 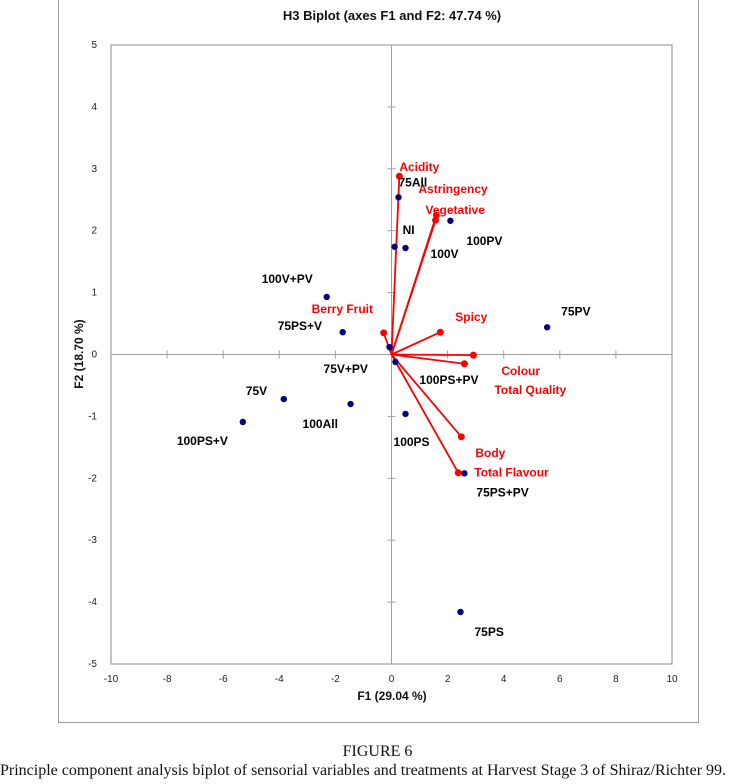 I want to click on observation-label: 100V+PV, so click(x=287, y=279).